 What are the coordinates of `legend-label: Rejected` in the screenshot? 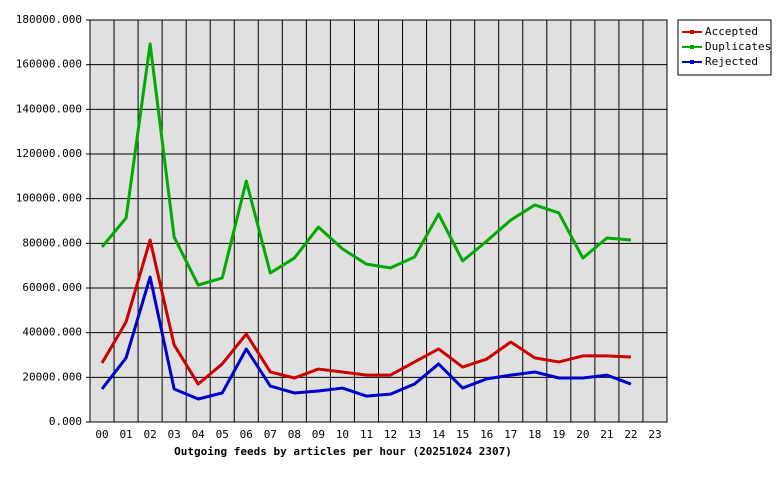 It's located at (731, 61).